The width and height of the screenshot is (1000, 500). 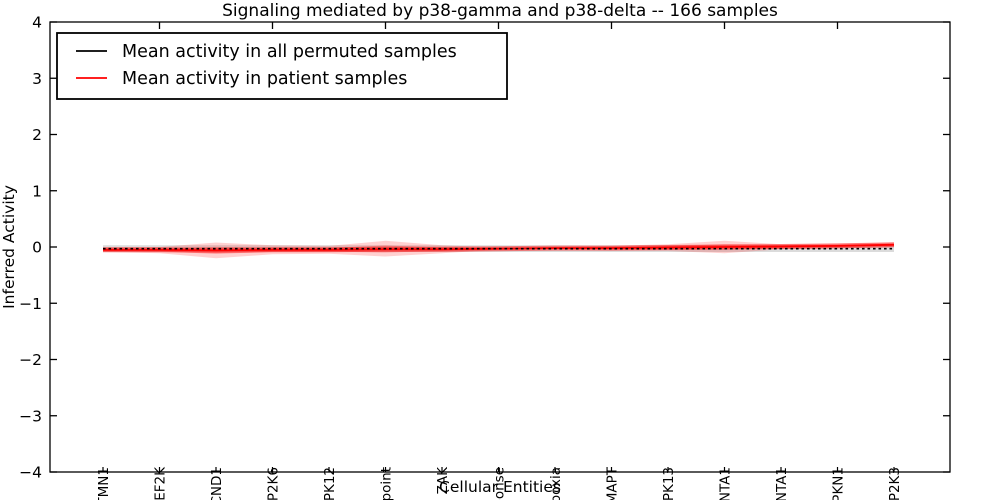 What do you see at coordinates (9, 247) in the screenshot?
I see `y-axis-label: Inferred Activity` at bounding box center [9, 247].